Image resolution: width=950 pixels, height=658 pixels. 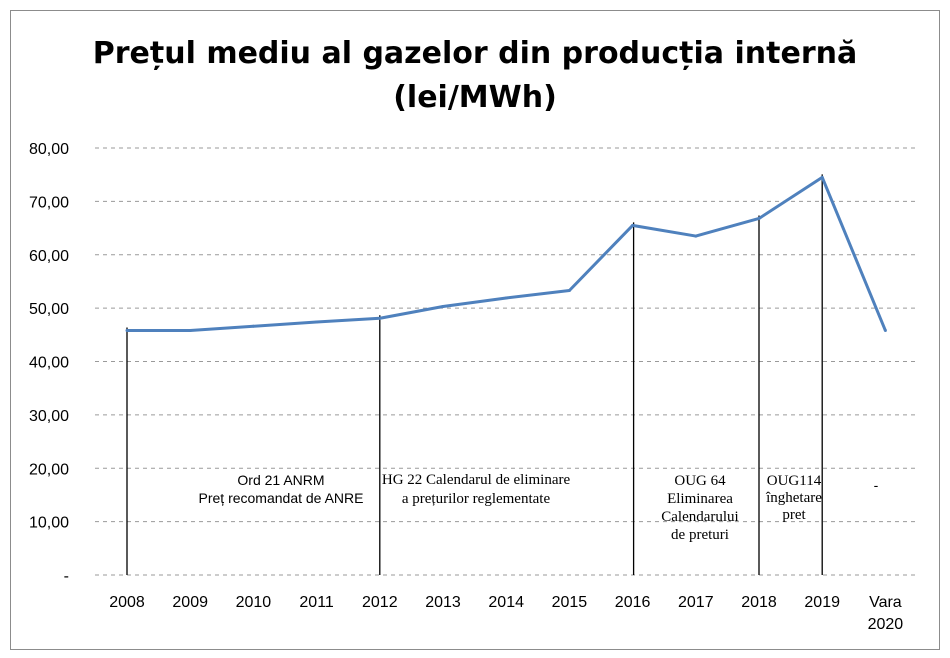 I want to click on annotation-label: -, so click(x=876, y=485).